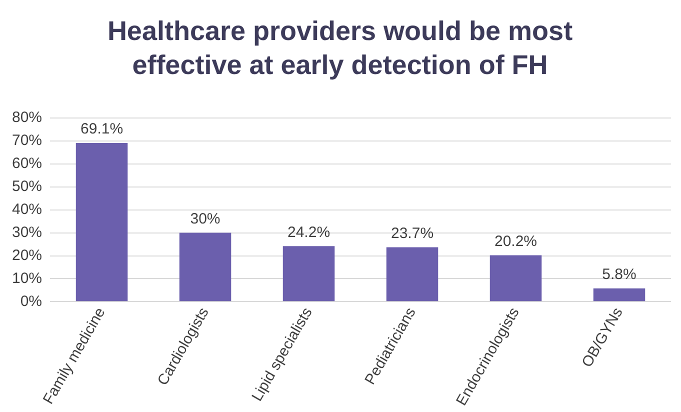 The image size is (681, 412). Describe the element at coordinates (27, 278) in the screenshot. I see `y-tick-label: 10%` at that location.